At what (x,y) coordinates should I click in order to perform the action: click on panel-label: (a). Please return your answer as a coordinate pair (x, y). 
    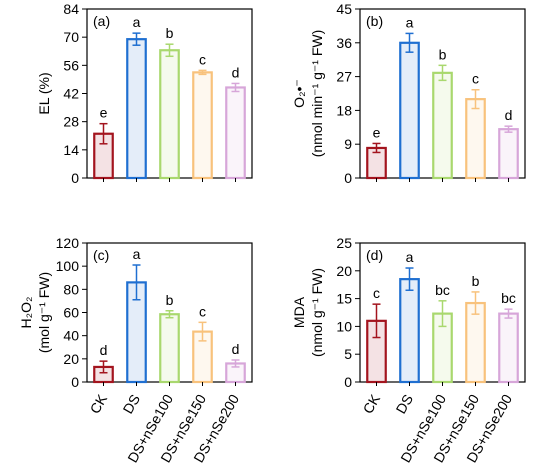
    Looking at the image, I should click on (101, 21).